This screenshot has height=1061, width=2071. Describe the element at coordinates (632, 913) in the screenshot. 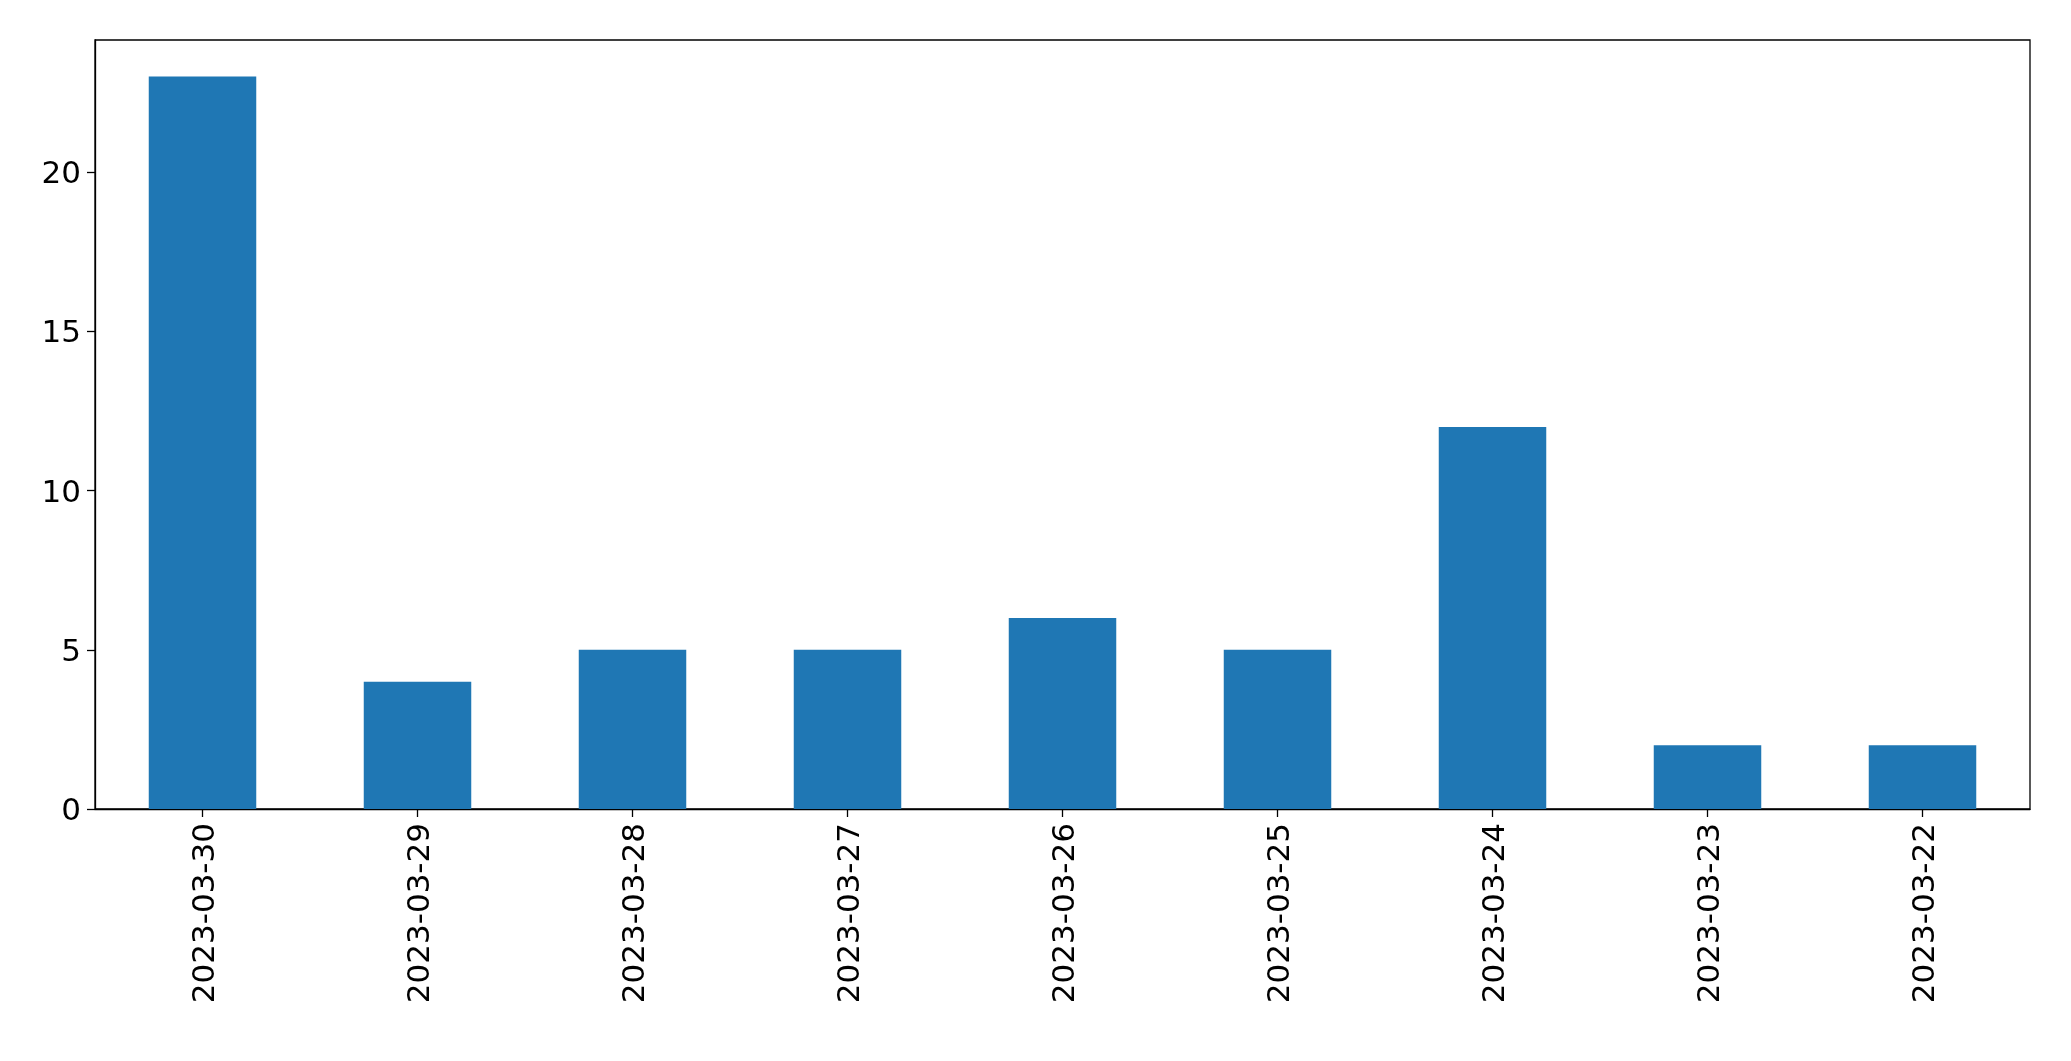

I see `x-tick-label: 2023-03-28` at that location.